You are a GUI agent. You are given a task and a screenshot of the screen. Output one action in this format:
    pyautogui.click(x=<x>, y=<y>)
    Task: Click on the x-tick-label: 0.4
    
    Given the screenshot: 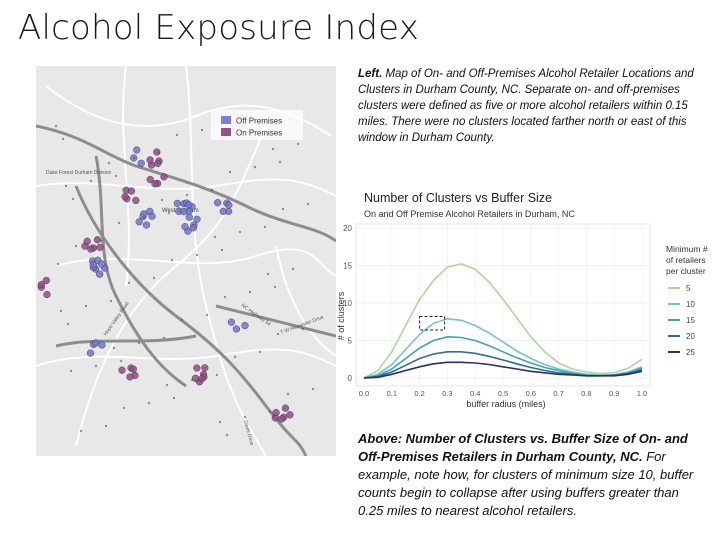 What is the action you would take?
    pyautogui.click(x=475, y=393)
    